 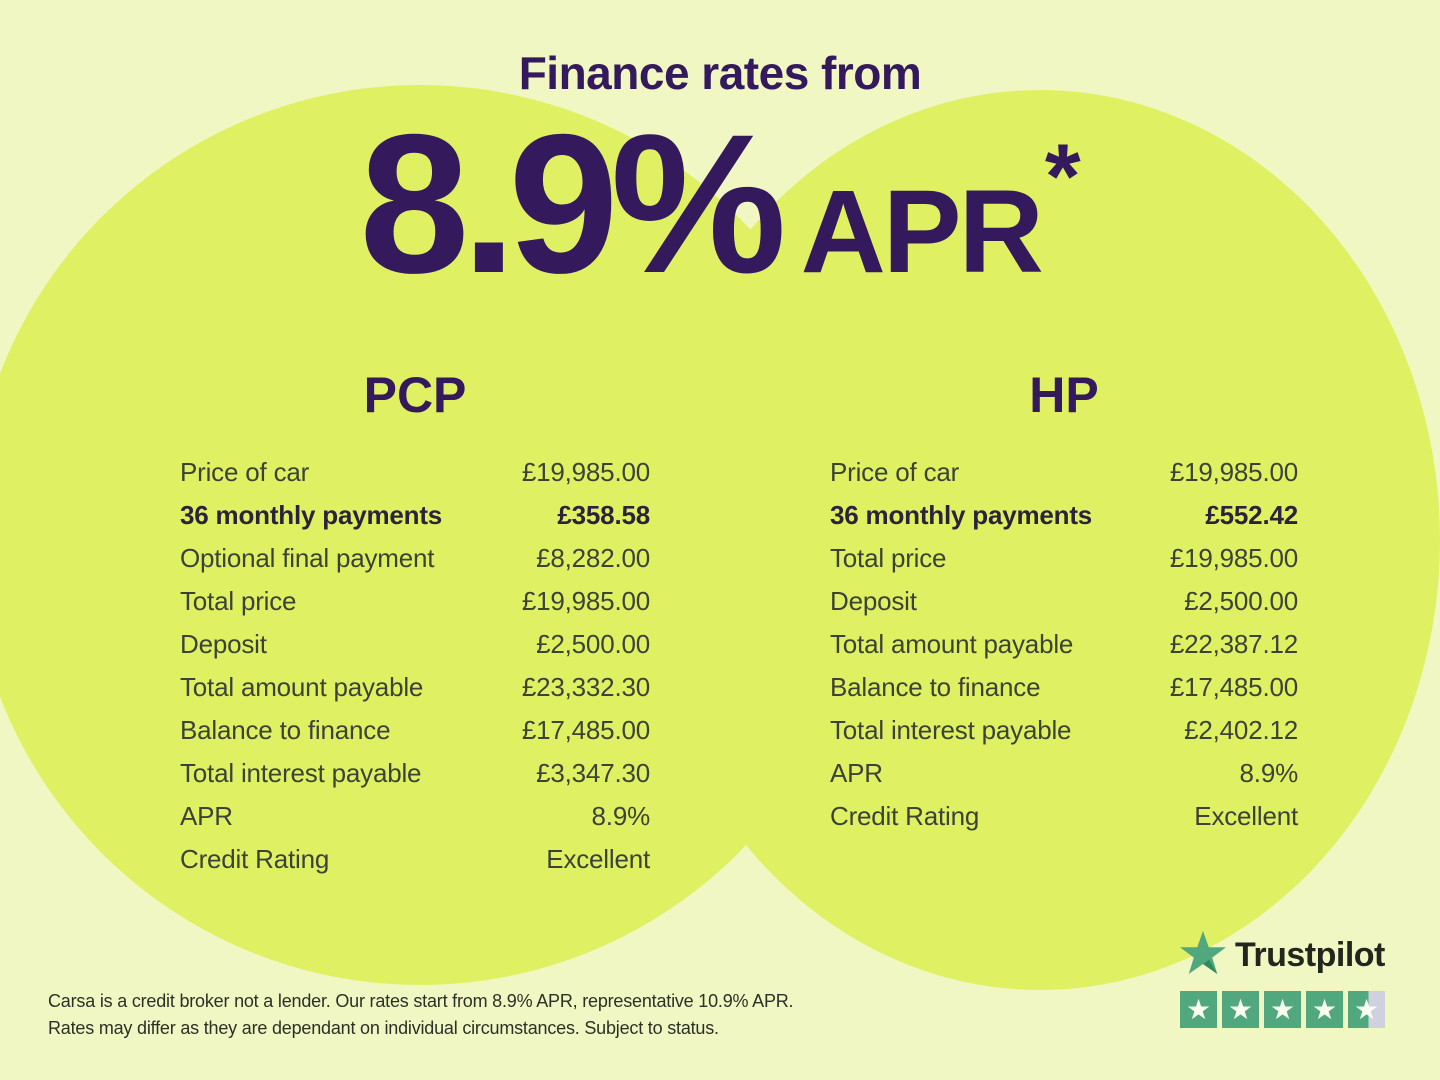 What do you see at coordinates (720, 73) in the screenshot?
I see `hero-title: Finance rates from` at bounding box center [720, 73].